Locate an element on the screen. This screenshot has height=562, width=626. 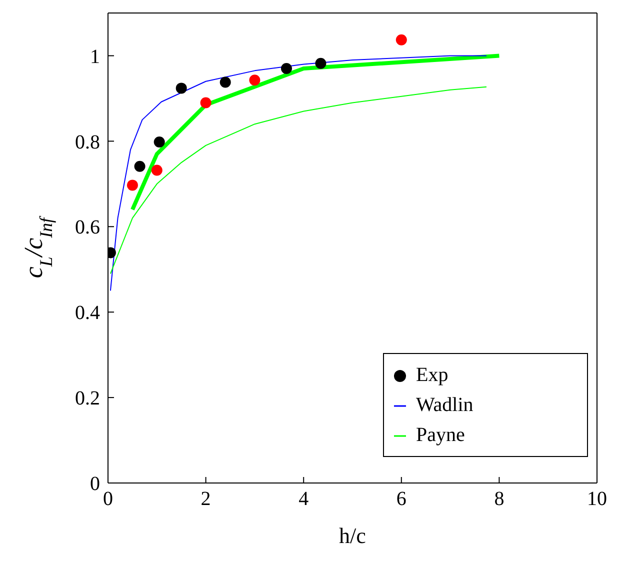
y-tick-label: 0 is located at coordinates (95, 484).